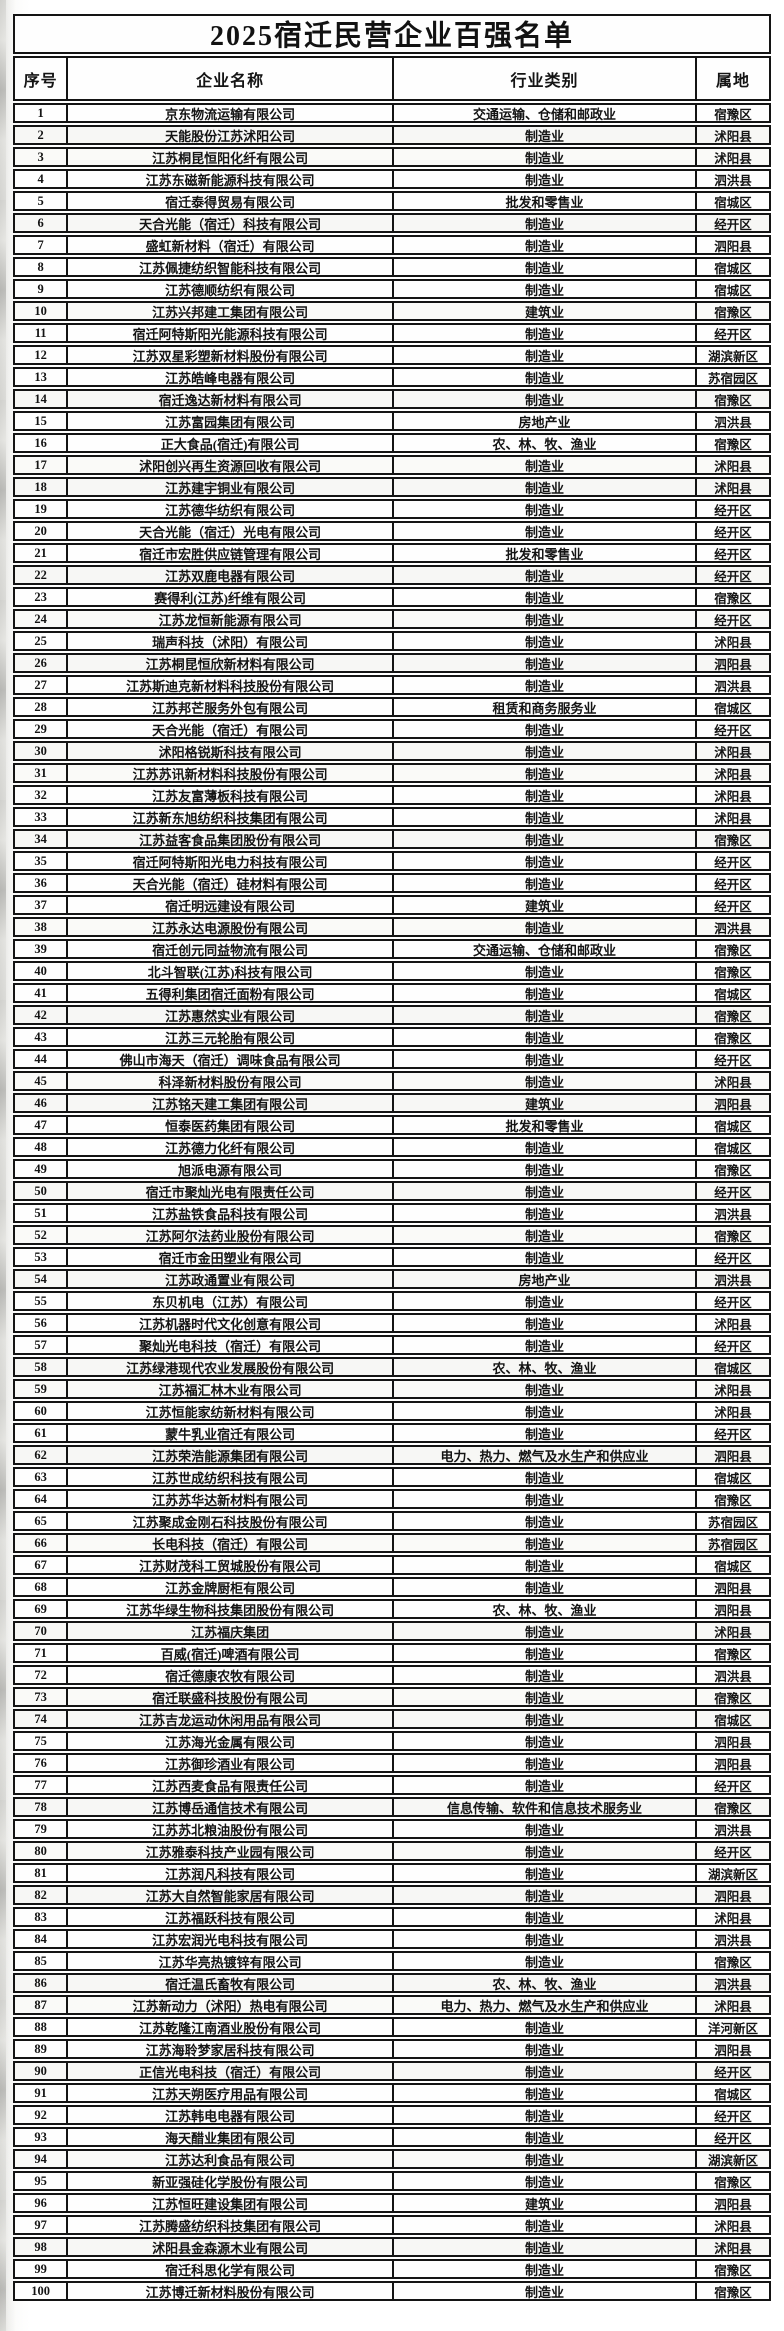 The height and width of the screenshot is (2331, 784). What do you see at coordinates (40, 574) in the screenshot?
I see `rank-cell: 22` at bounding box center [40, 574].